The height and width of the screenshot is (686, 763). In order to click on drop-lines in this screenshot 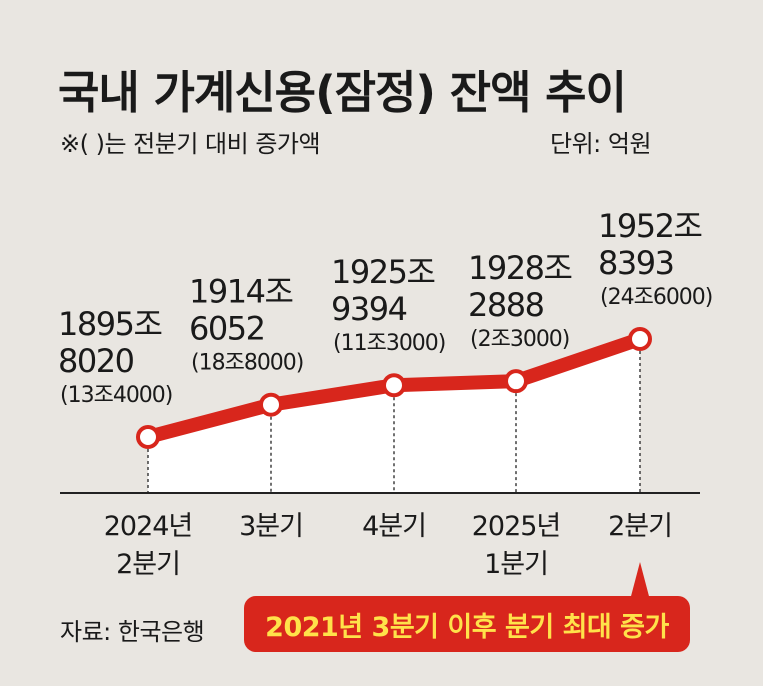, I will do `click(394, 416)`.